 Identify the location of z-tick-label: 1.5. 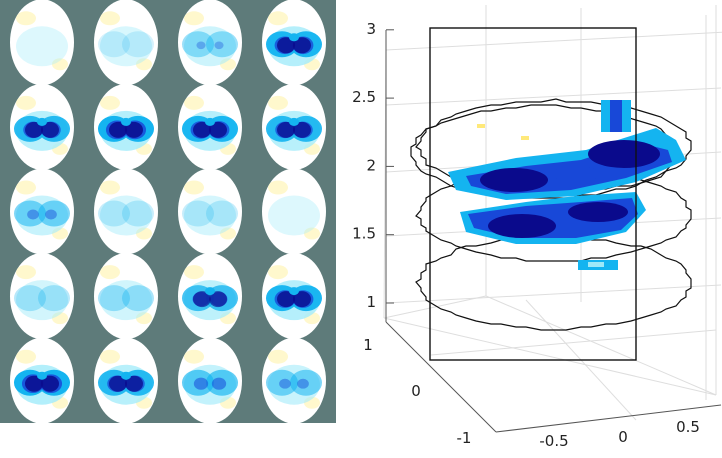
(364, 234).